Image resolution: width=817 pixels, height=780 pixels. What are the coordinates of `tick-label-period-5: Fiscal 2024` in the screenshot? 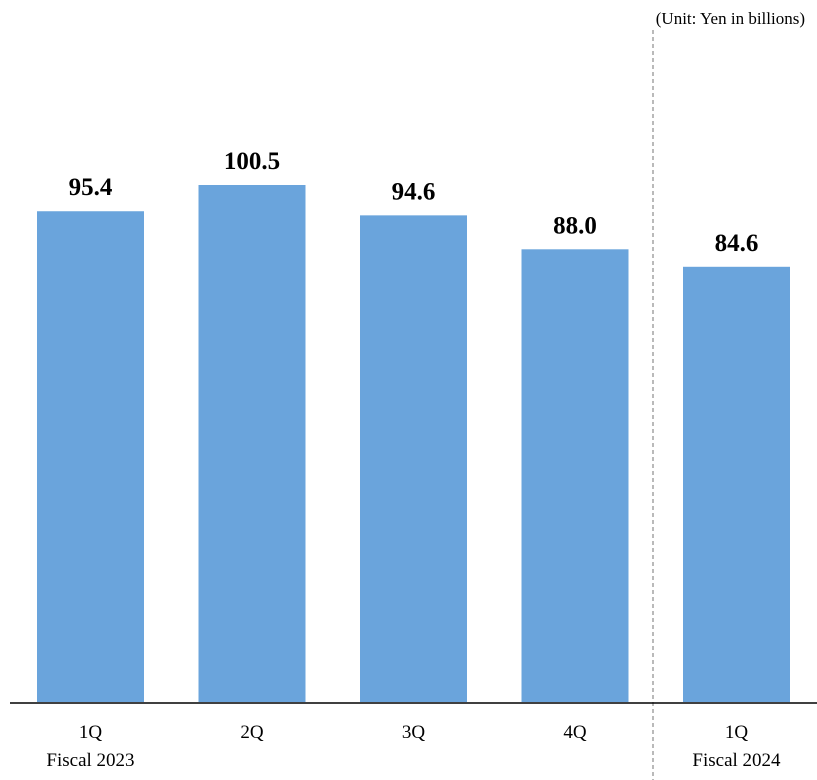 It's located at (736, 760).